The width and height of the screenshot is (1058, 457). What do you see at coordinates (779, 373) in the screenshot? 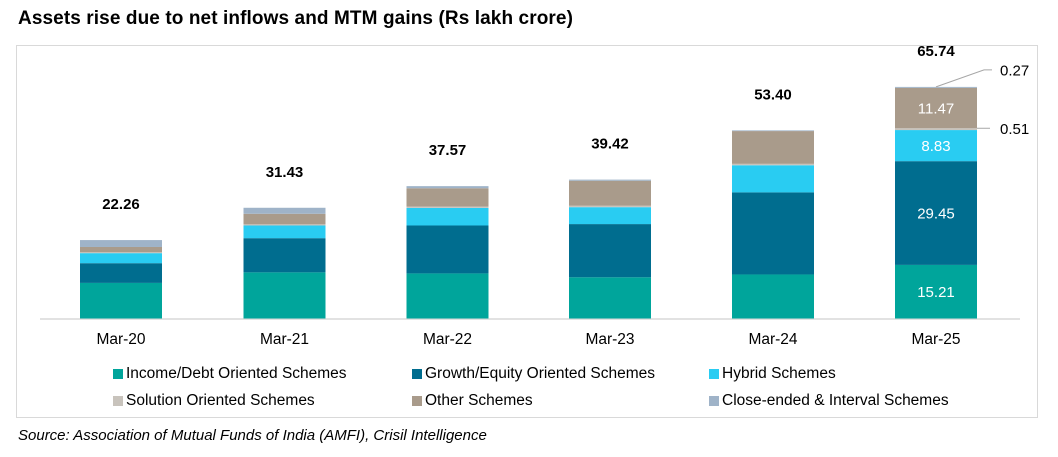
I see `legend-label: Hybrid Schemes` at bounding box center [779, 373].